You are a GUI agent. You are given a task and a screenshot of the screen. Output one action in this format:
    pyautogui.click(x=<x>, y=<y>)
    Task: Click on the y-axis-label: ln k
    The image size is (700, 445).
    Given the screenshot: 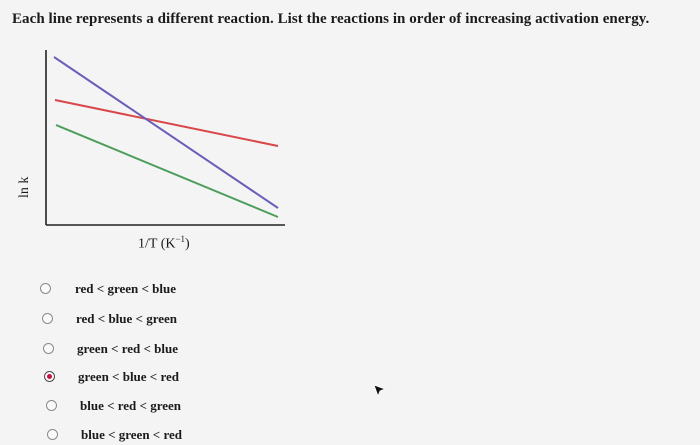 What is the action you would take?
    pyautogui.click(x=24, y=187)
    